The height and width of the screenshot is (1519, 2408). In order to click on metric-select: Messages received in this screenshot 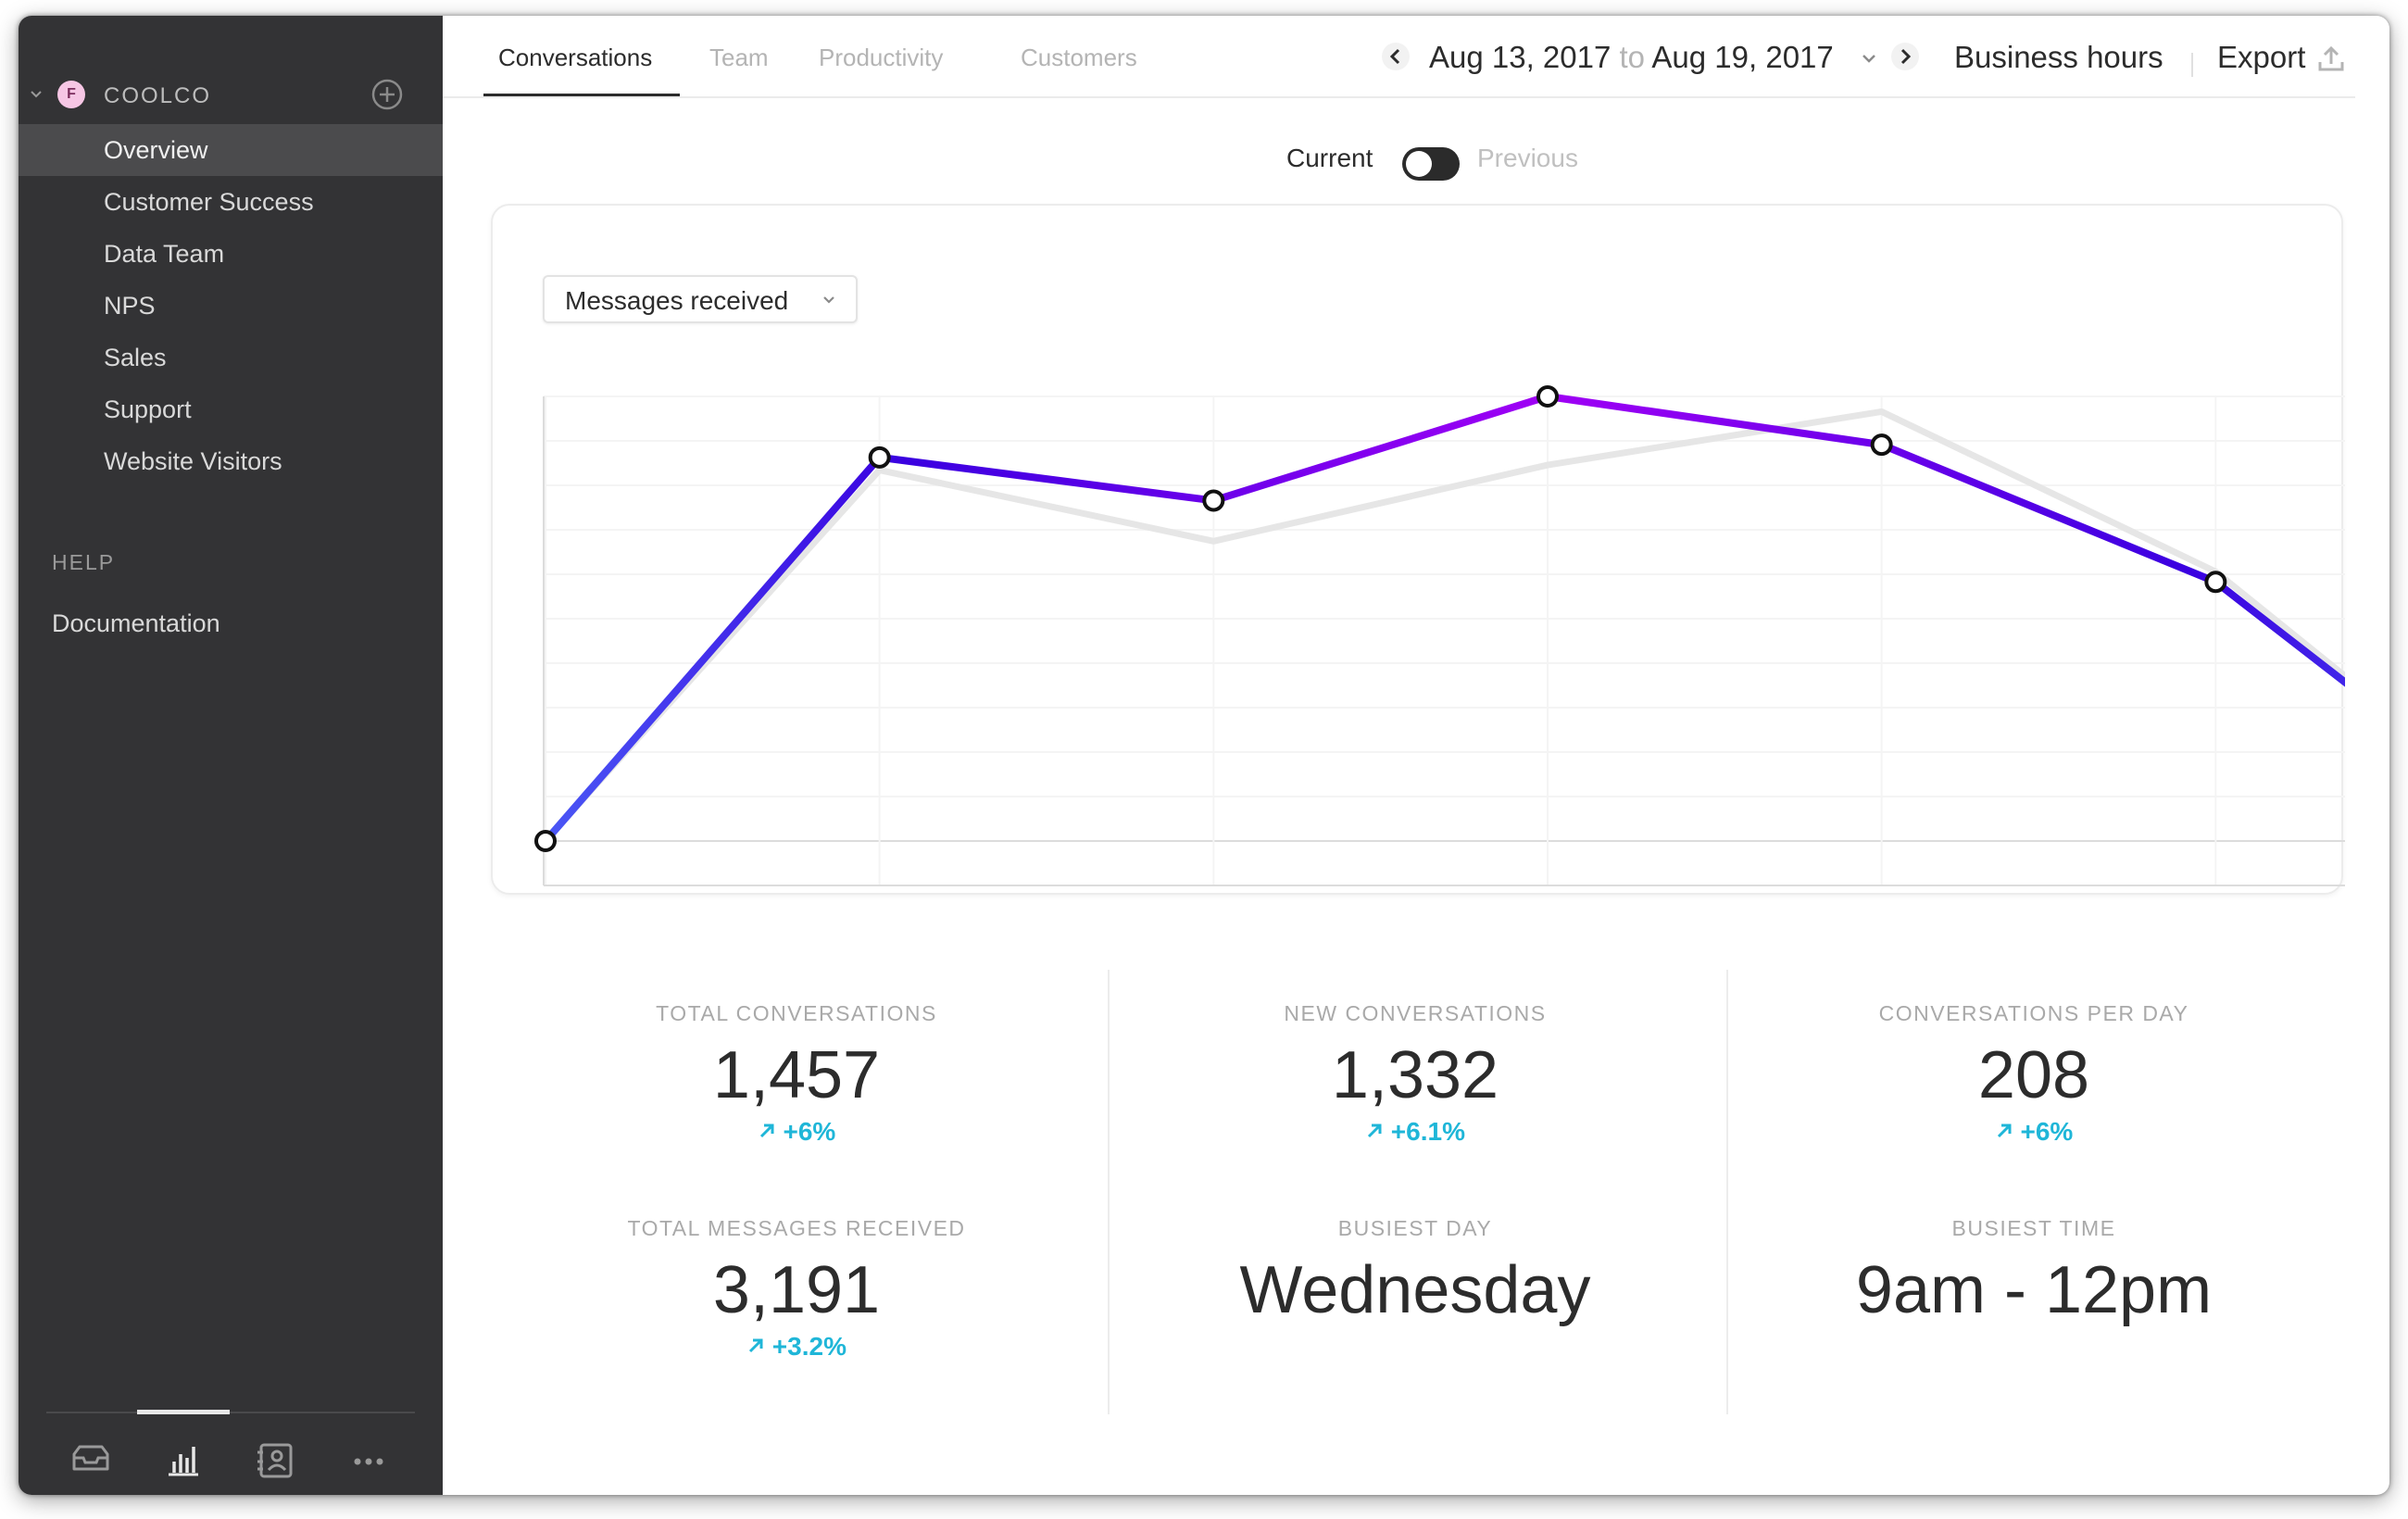, I will do `click(700, 299)`.